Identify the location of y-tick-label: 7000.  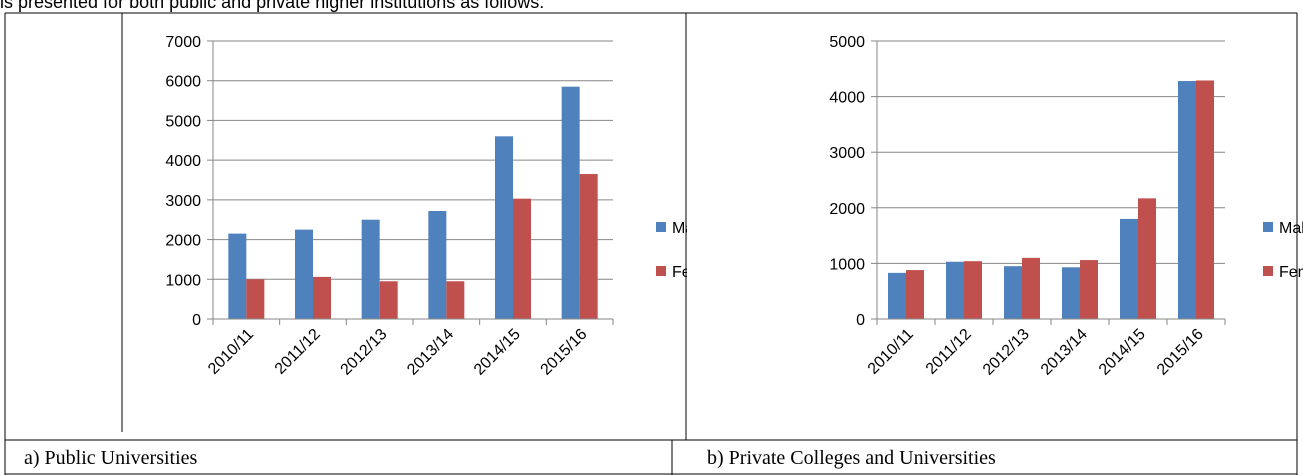
(183, 42).